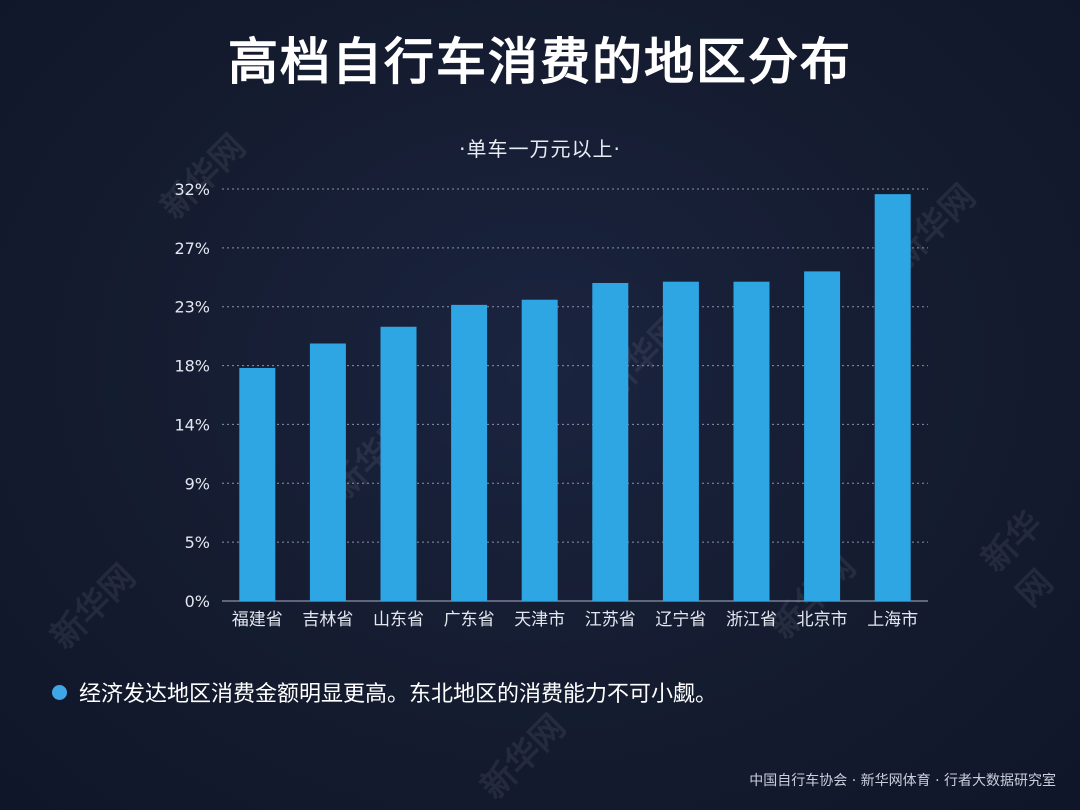  I want to click on y-tick-label: 0%, so click(197, 601).